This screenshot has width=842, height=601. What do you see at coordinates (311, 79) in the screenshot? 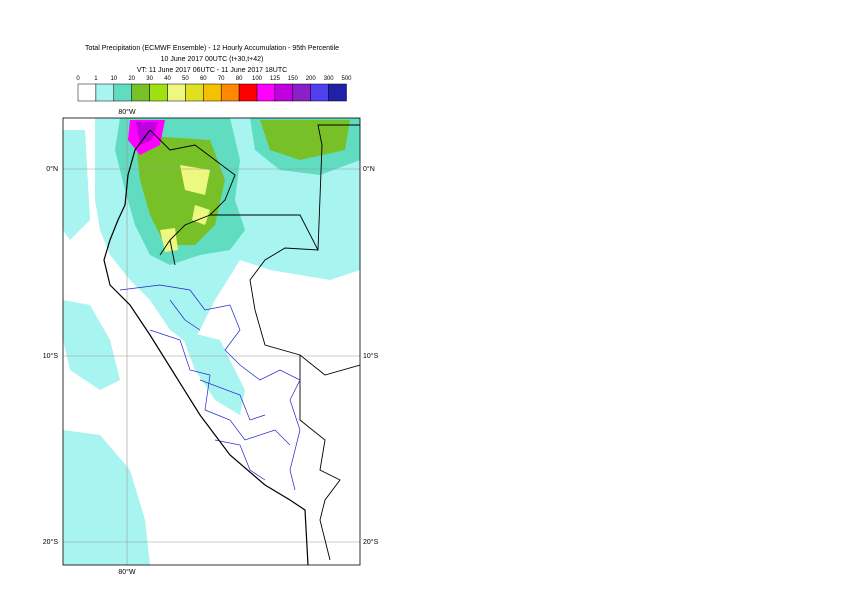
I see `legend-level: 200` at bounding box center [311, 79].